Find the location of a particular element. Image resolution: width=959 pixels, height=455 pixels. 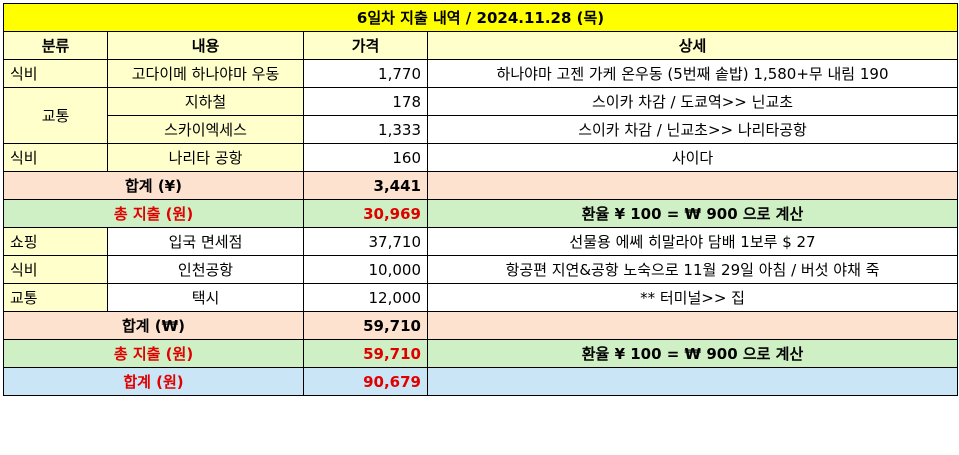

page-title: 6일차 지출 내역 / 2024.11.28 (목) is located at coordinates (480, 17).